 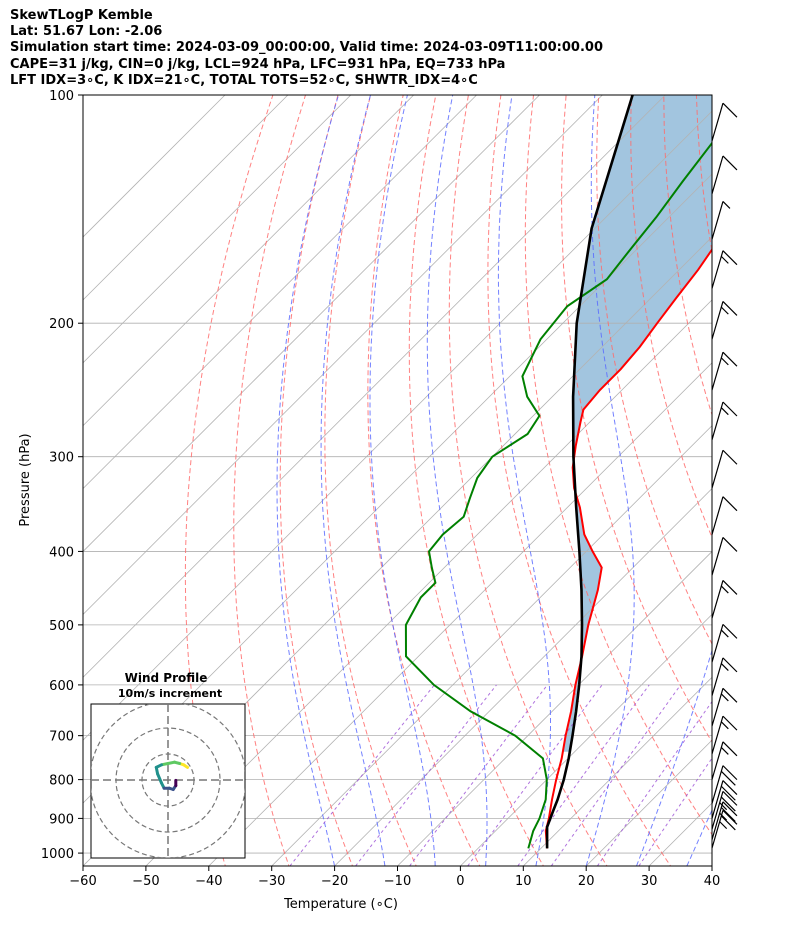 What do you see at coordinates (649, 881) in the screenshot?
I see `x-tick-label: 30` at bounding box center [649, 881].